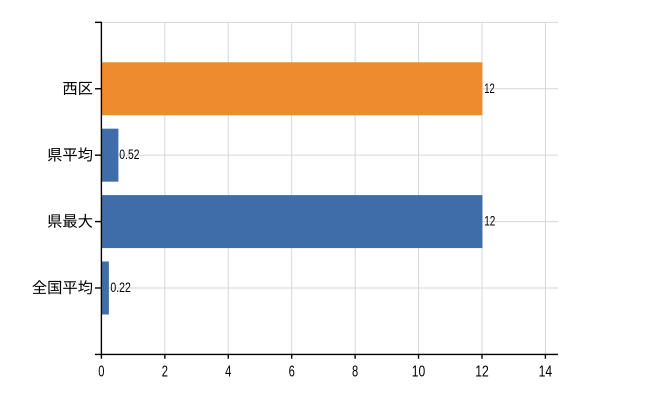 This screenshot has height=400, width=650. I want to click on svg-text: 8, so click(355, 371).